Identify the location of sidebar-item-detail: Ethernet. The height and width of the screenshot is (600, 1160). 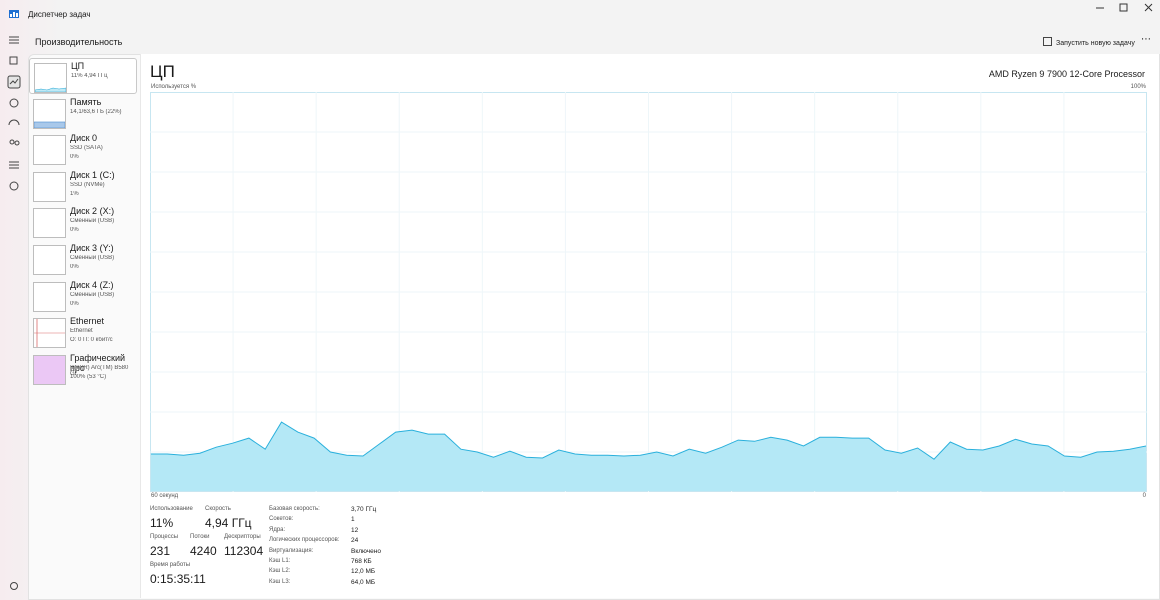
(81, 331).